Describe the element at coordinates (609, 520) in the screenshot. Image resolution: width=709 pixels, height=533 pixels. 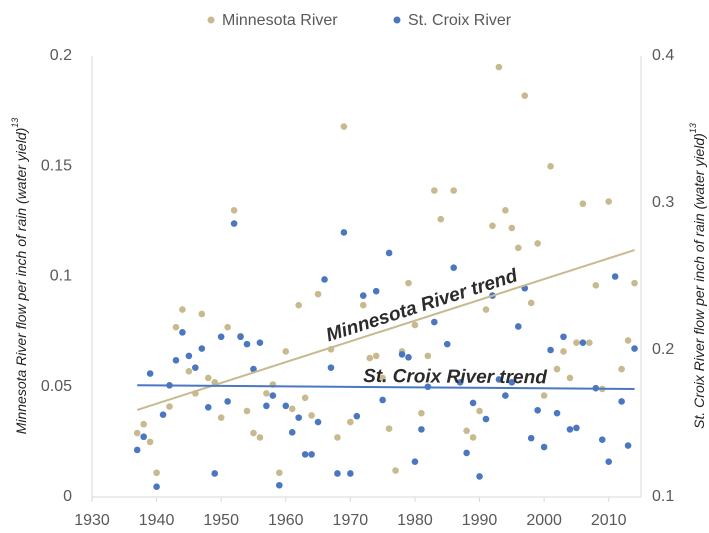
I see `x-tick-label: 2010` at that location.